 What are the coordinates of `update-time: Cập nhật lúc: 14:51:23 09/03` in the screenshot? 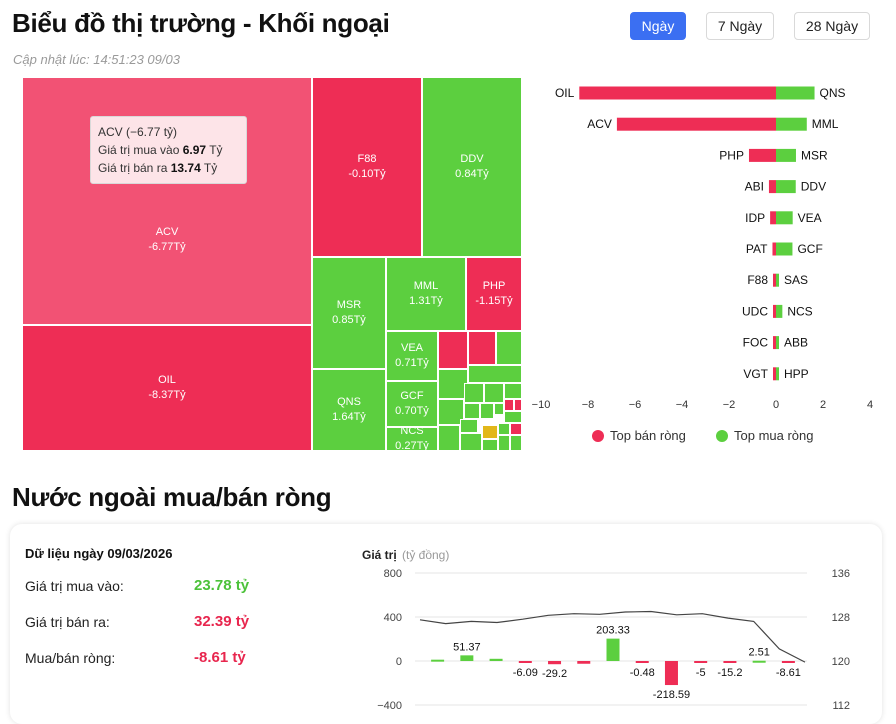 It's located at (96, 59).